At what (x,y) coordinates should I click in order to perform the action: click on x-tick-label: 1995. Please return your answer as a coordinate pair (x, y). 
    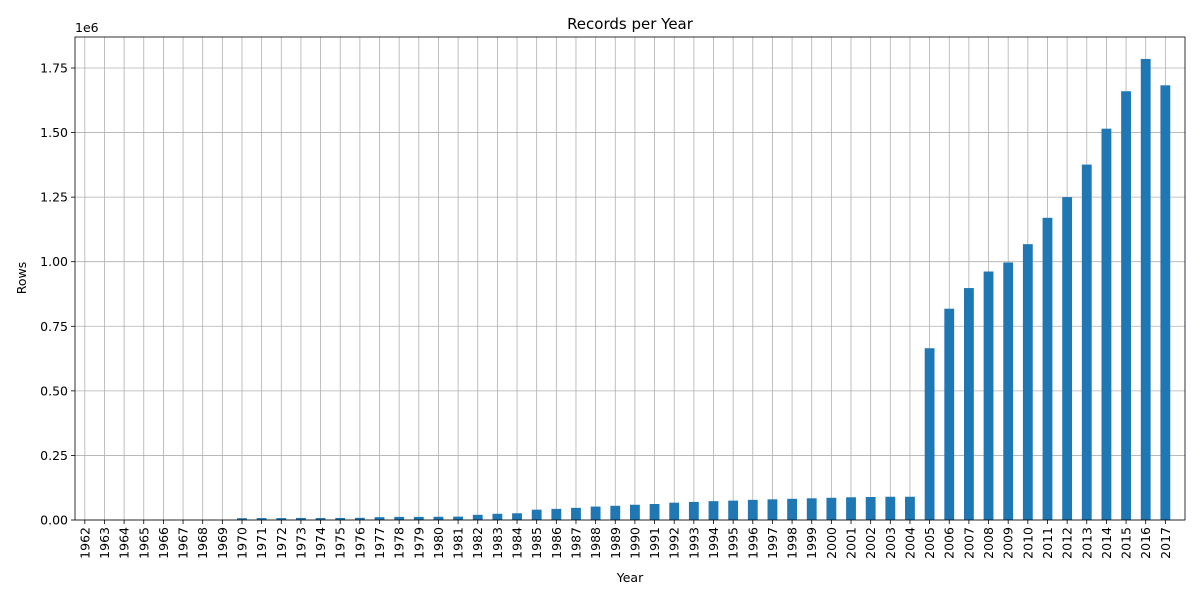
    Looking at the image, I should click on (733, 543).